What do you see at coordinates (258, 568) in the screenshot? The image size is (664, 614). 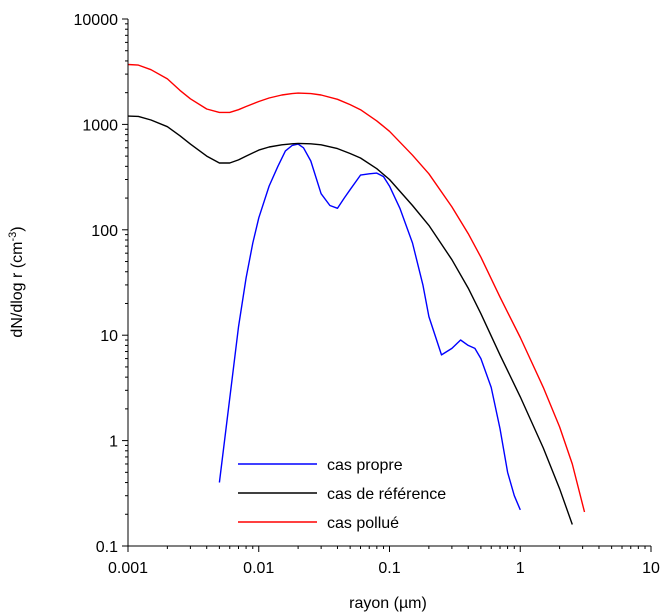 I see `x-tick-label: 0.01` at bounding box center [258, 568].